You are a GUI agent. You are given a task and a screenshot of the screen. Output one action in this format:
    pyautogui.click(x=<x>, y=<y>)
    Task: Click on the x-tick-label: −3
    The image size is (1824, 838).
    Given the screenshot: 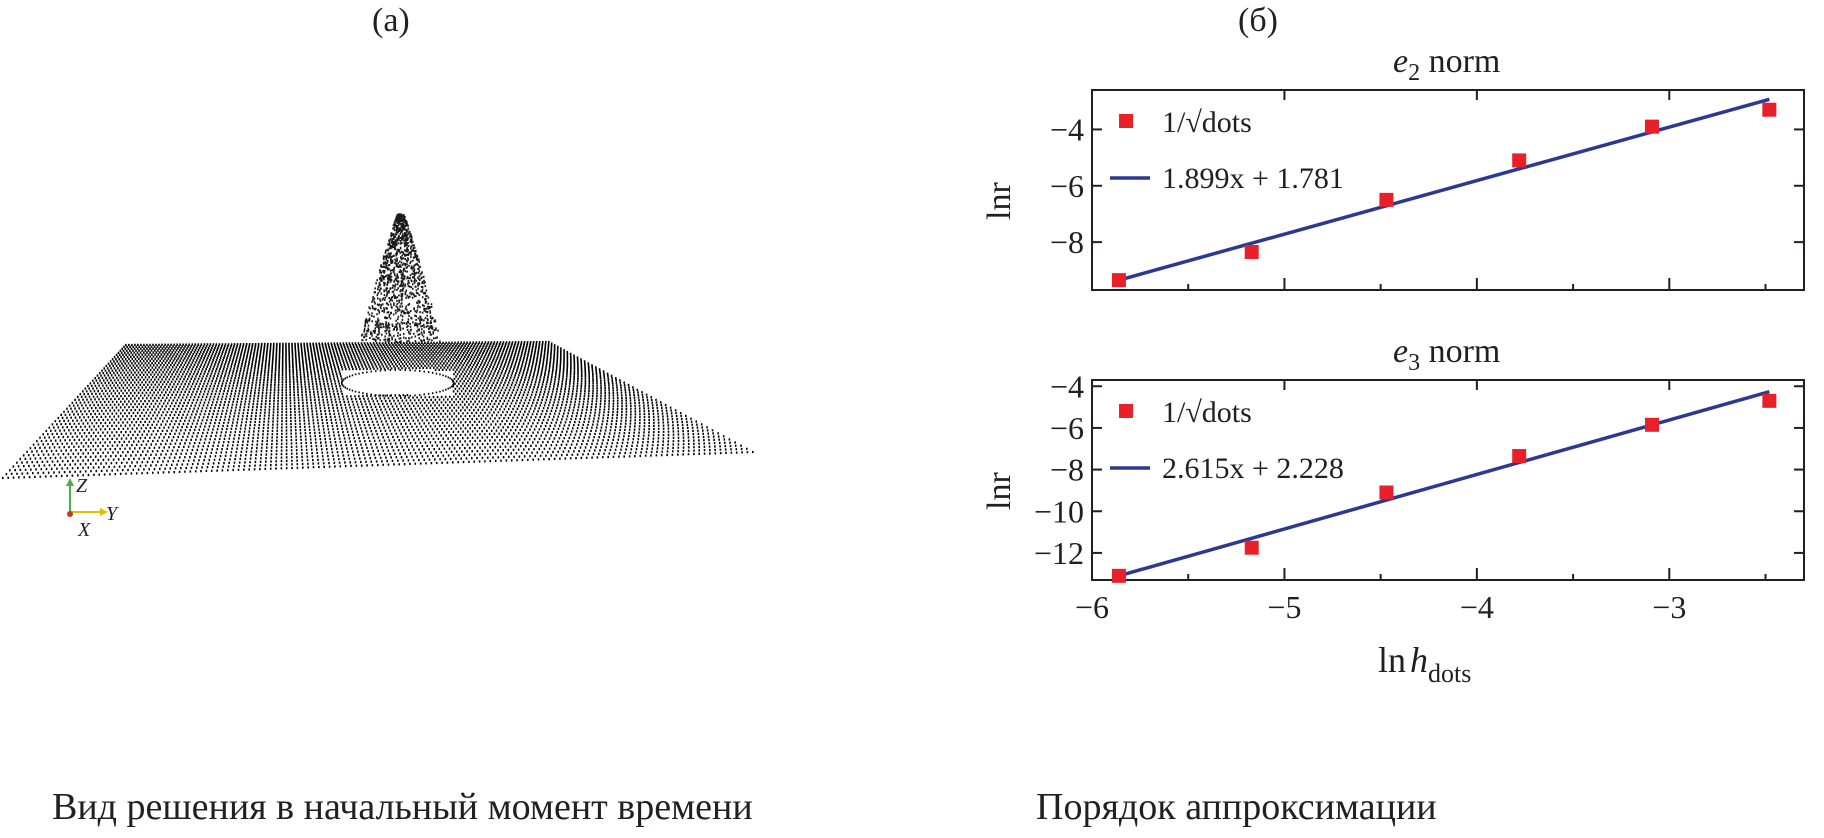 What is the action you would take?
    pyautogui.click(x=1669, y=607)
    